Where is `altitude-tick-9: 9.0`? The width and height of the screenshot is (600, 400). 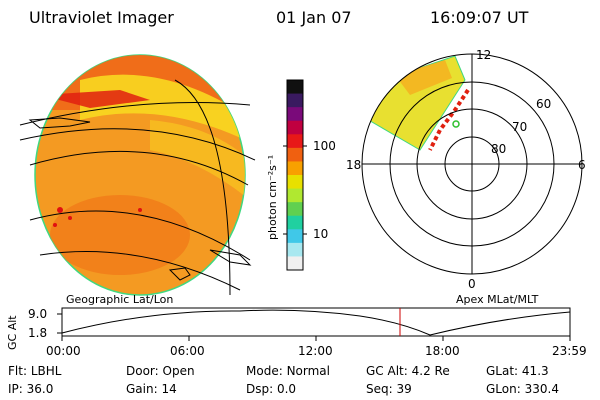 altitude-tick-9: 9.0 is located at coordinates (38, 314).